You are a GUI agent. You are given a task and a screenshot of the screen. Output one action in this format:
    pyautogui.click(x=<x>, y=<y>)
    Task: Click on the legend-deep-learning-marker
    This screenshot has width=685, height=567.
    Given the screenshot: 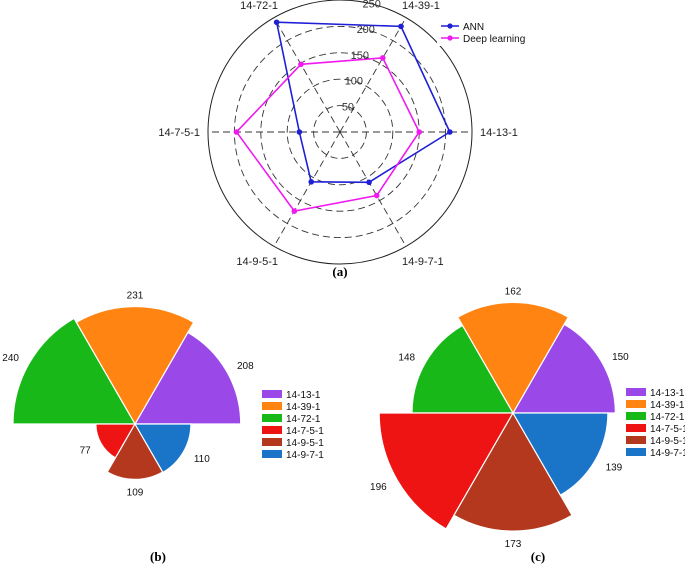 What is the action you would take?
    pyautogui.click(x=450, y=38)
    